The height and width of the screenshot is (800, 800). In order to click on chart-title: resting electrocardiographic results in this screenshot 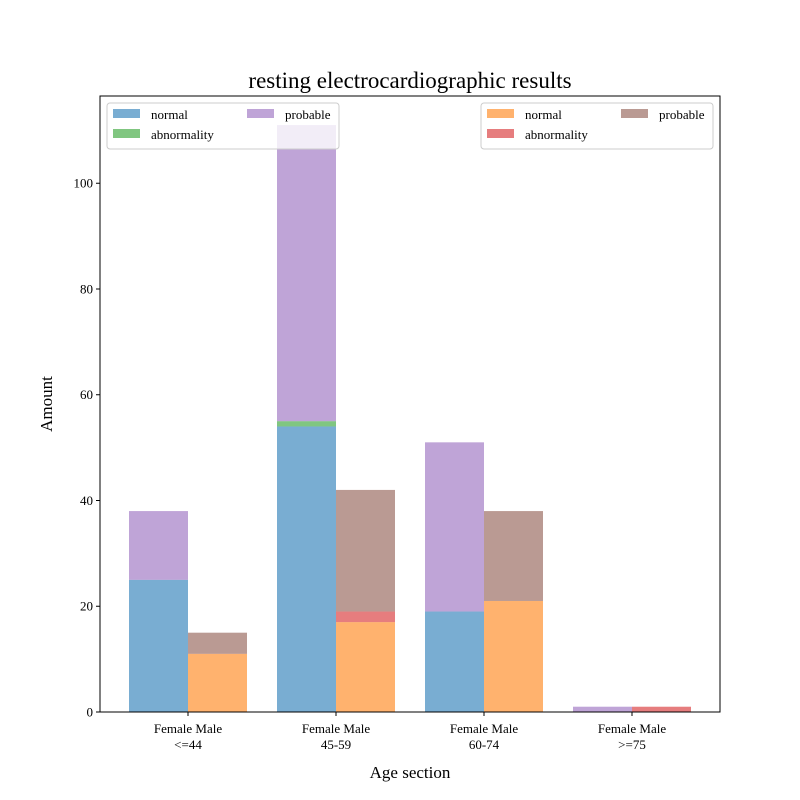, I will do `click(409, 80)`.